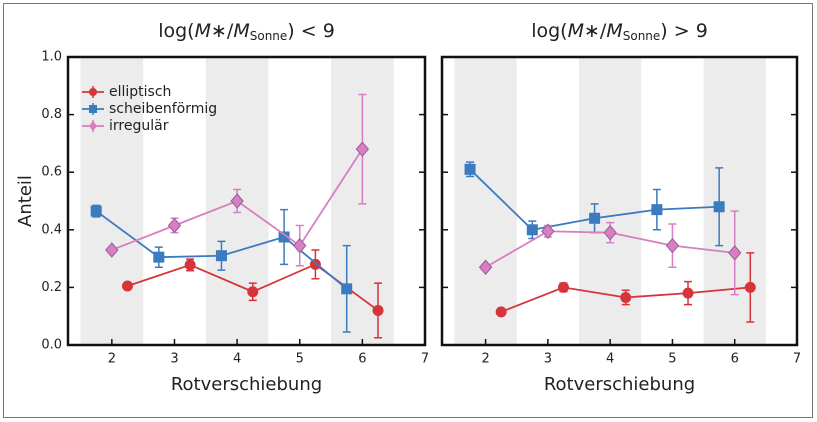  What do you see at coordinates (51, 172) in the screenshot?
I see `y-tick-label: 0.6` at bounding box center [51, 172].